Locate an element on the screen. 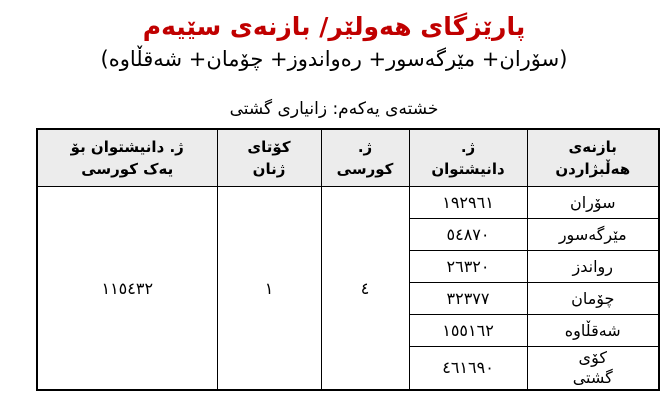 The height and width of the screenshot is (408, 668). col-header-pop-per-seat-line2: یەک کورسی is located at coordinates (127, 169).